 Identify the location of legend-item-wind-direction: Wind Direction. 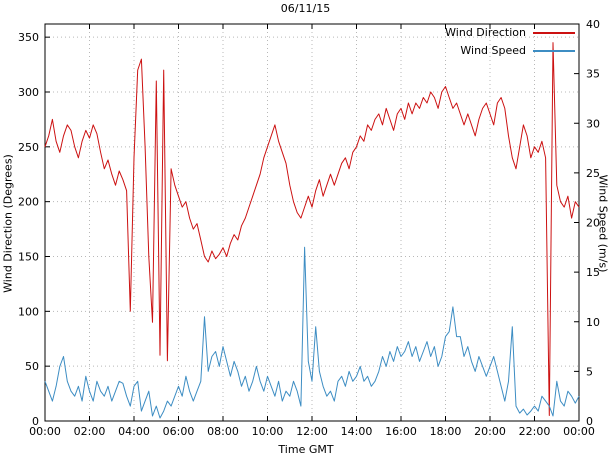
(510, 32).